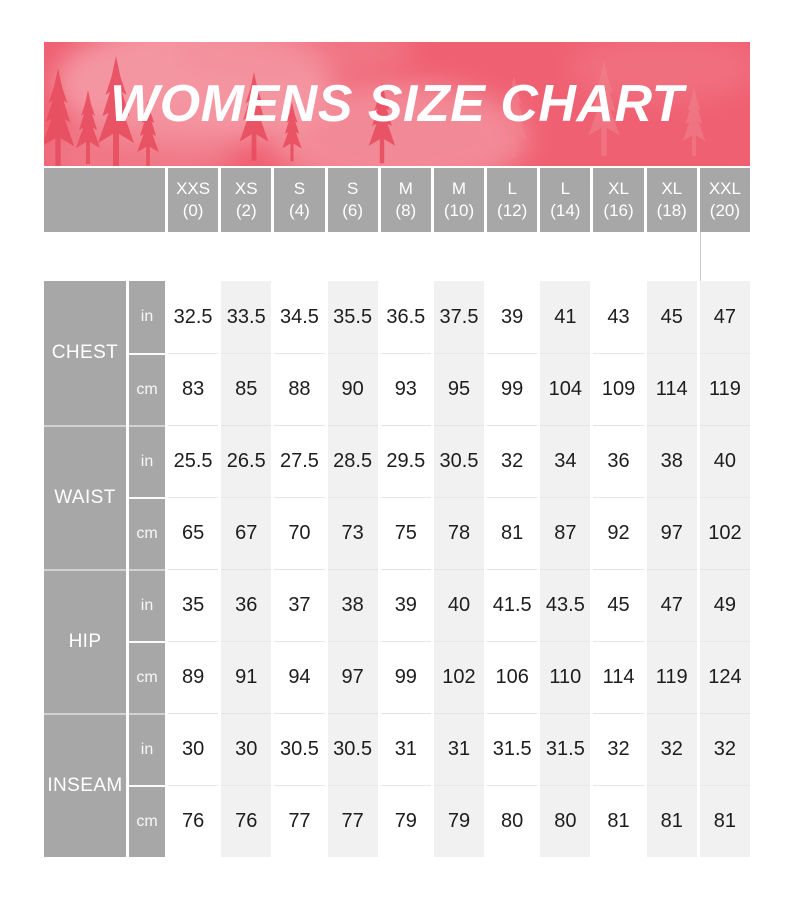 The image size is (792, 900). I want to click on size-column-header: XXL (20), so click(724, 200).